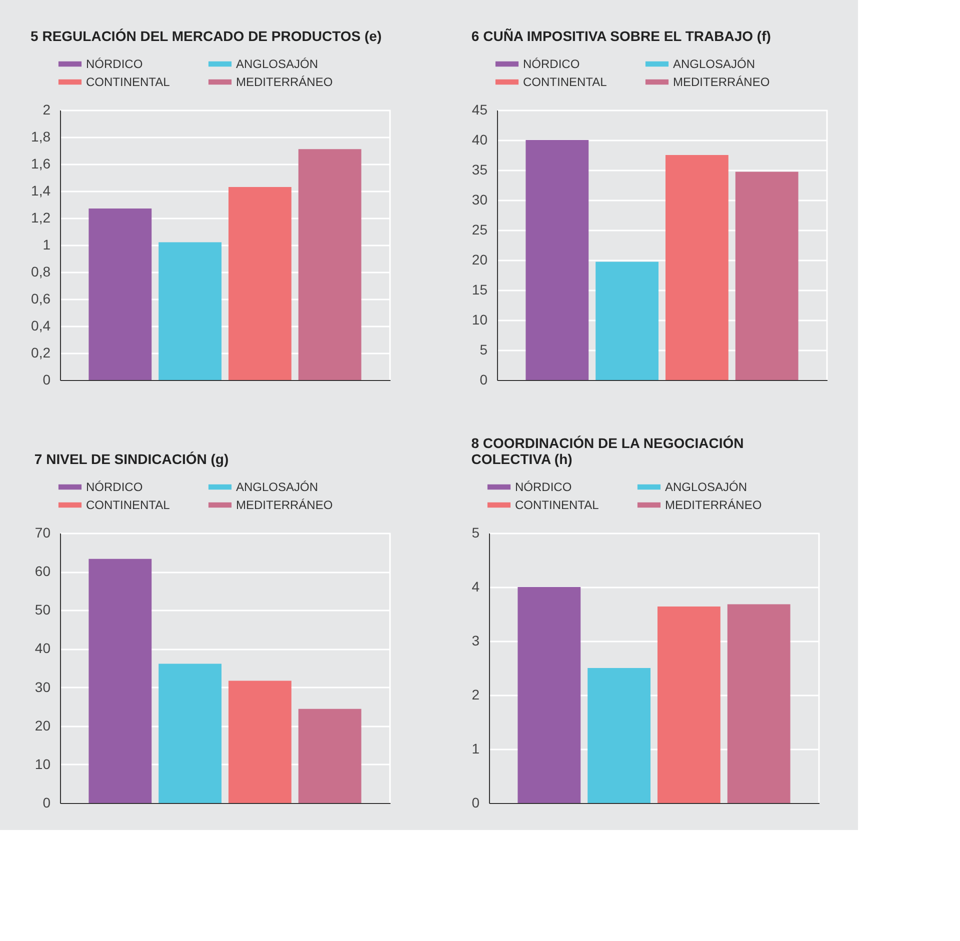 The image size is (960, 941). What do you see at coordinates (41, 352) in the screenshot?
I see `y-tick-label: 0,2` at bounding box center [41, 352].